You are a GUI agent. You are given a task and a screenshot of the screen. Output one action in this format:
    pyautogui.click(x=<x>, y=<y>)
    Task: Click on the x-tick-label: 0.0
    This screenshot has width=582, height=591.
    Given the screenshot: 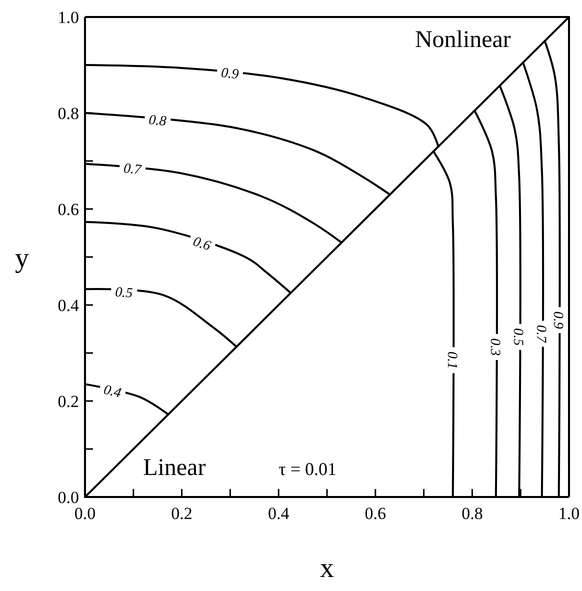 What is the action you would take?
    pyautogui.click(x=85, y=513)
    